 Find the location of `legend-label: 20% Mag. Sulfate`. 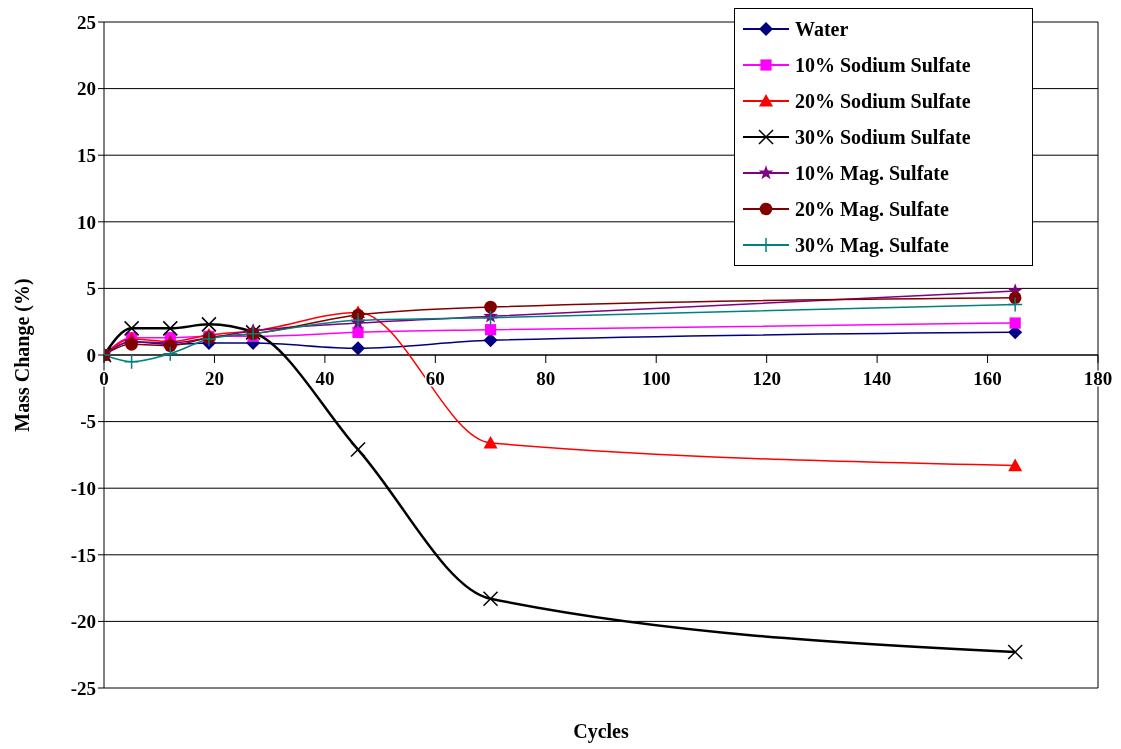

legend-label: 20% Mag. Sulfate is located at coordinates (872, 209).